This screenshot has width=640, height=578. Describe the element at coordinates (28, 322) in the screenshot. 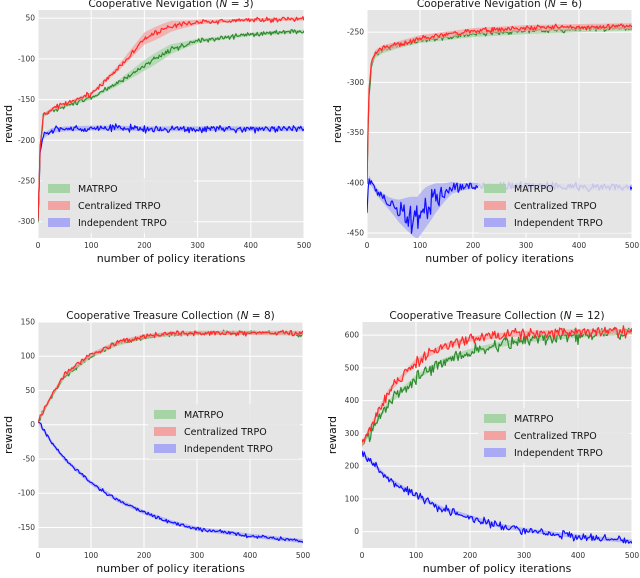

I see `y-tick-label: 150` at that location.